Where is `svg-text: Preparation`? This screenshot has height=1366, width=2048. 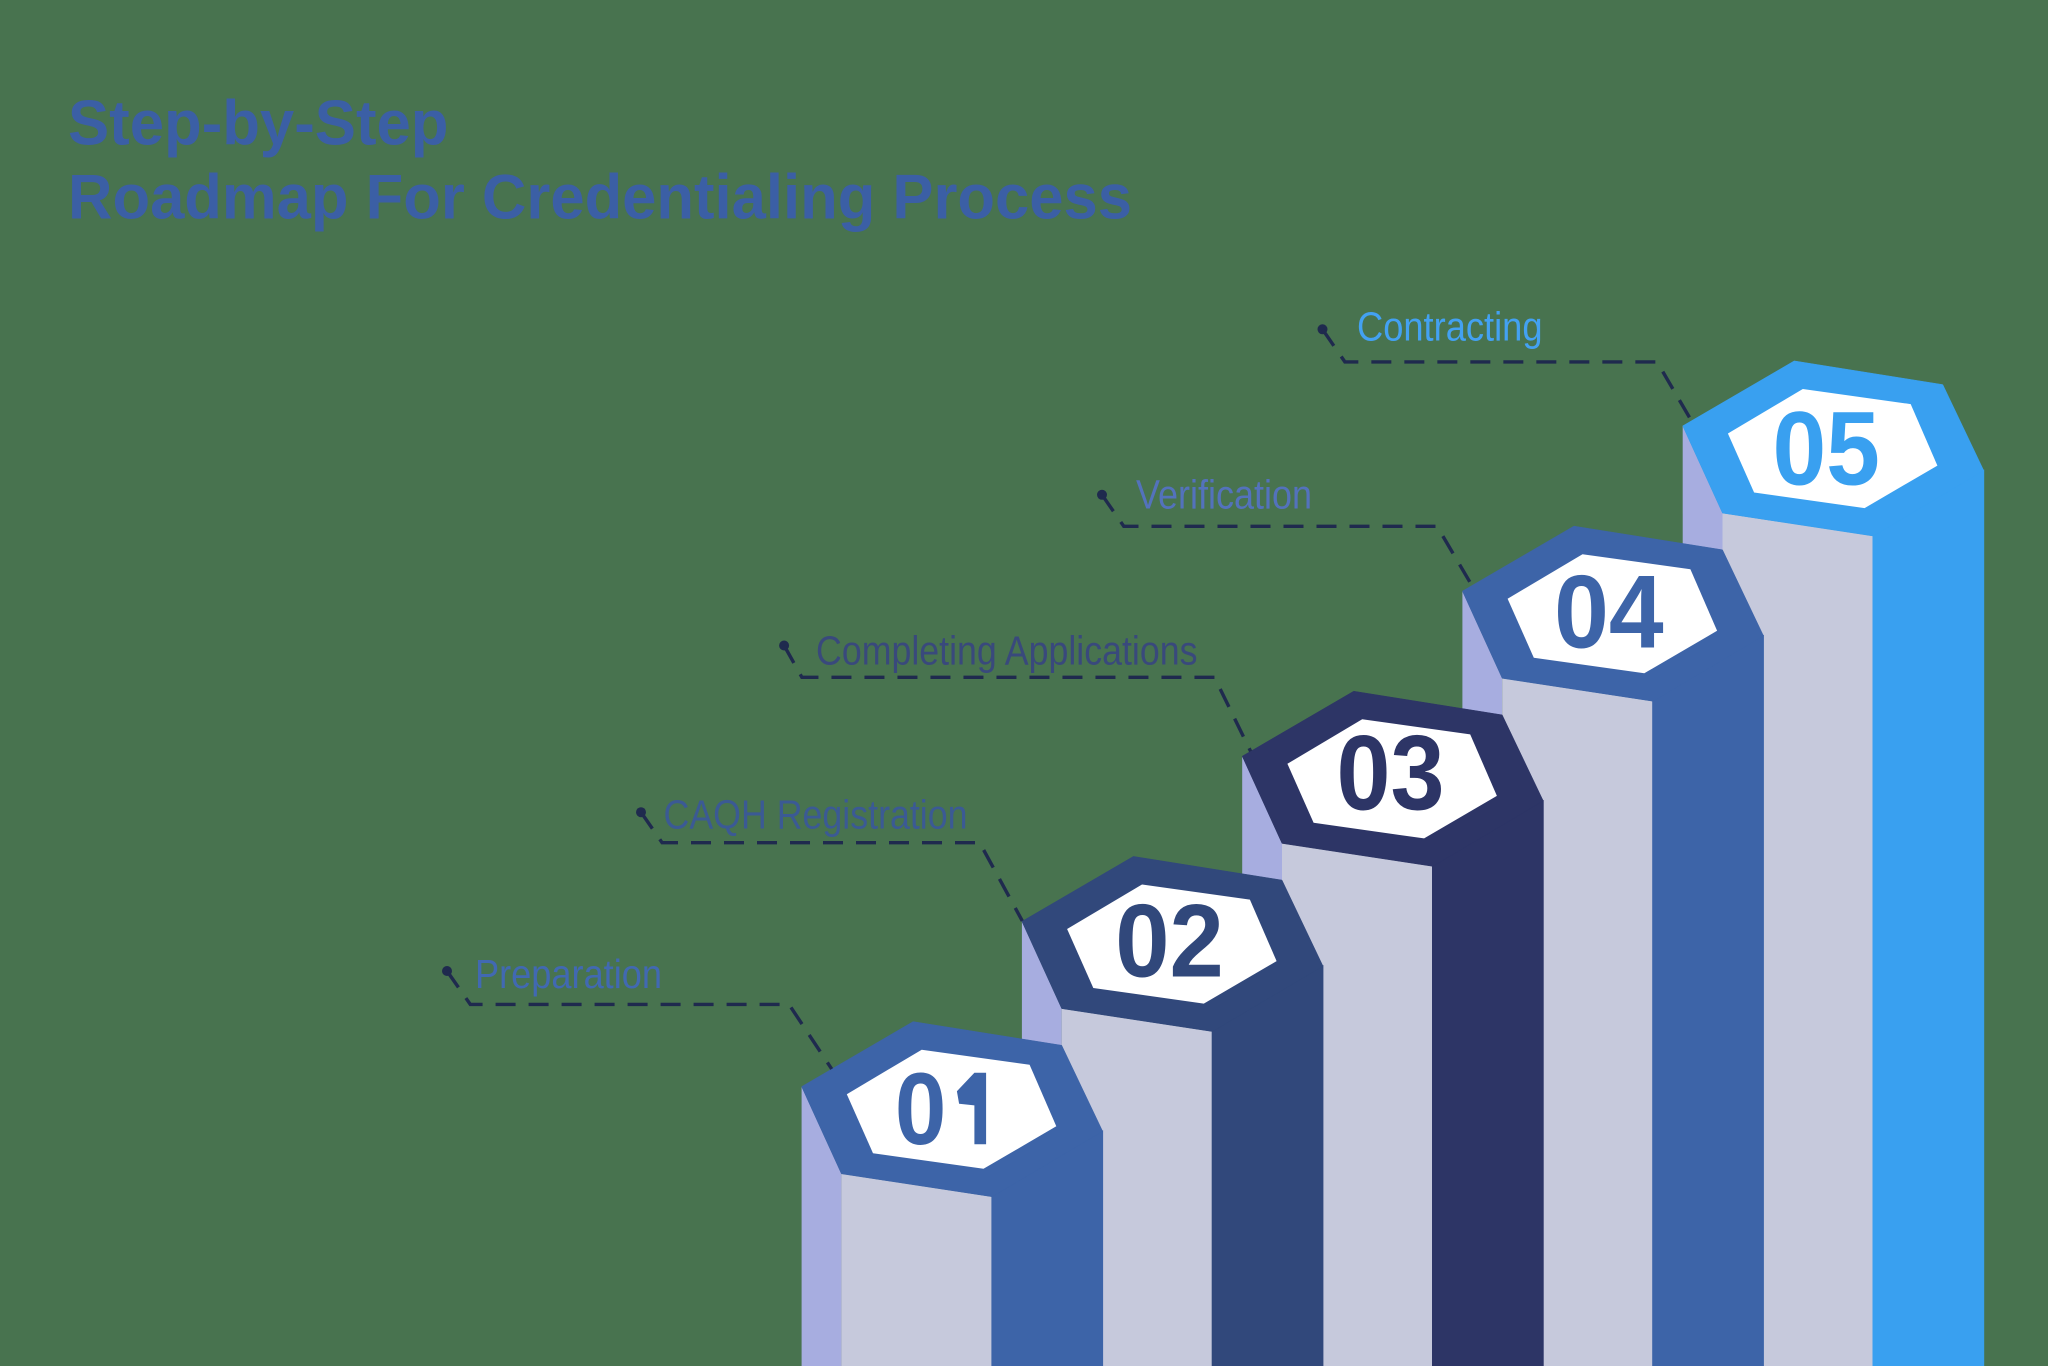 svg-text: Preparation is located at coordinates (568, 974).